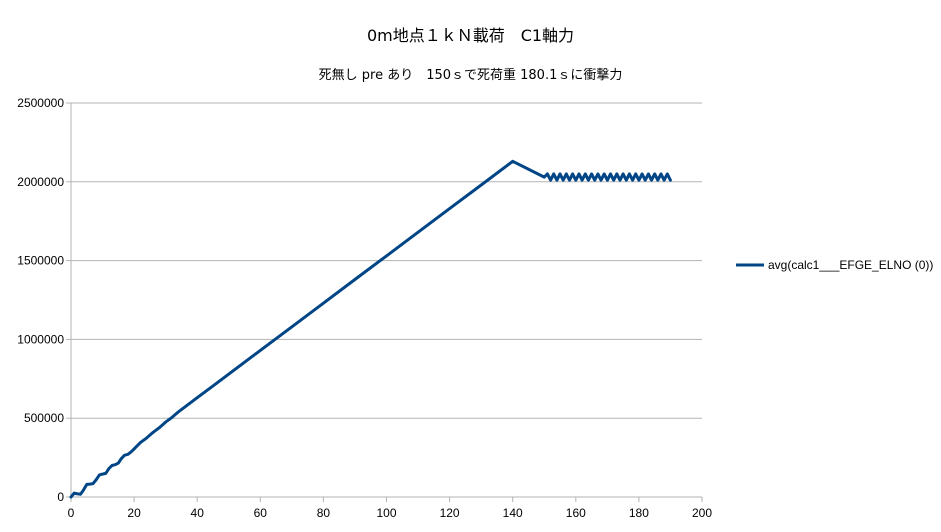  Describe the element at coordinates (71, 513) in the screenshot. I see `x-tick-label: 0` at that location.